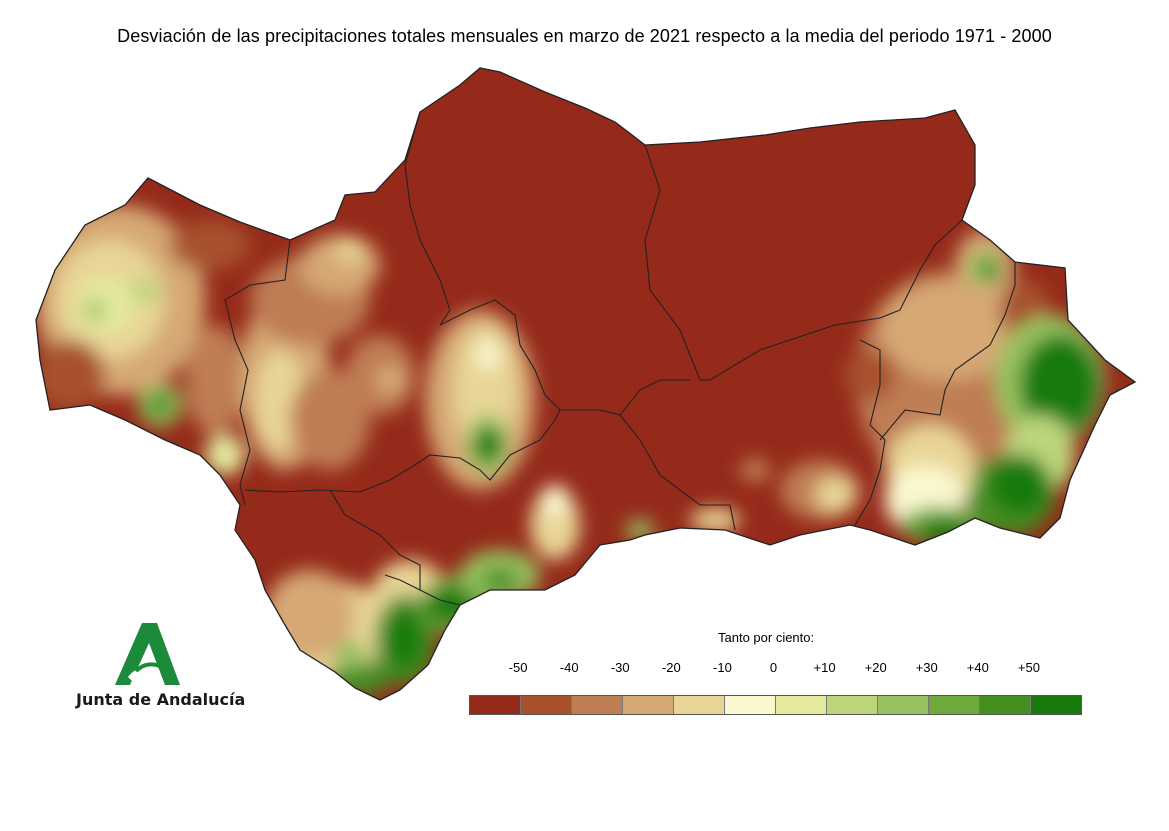  Describe the element at coordinates (620, 667) in the screenshot. I see `legend-tick-label: -30` at that location.